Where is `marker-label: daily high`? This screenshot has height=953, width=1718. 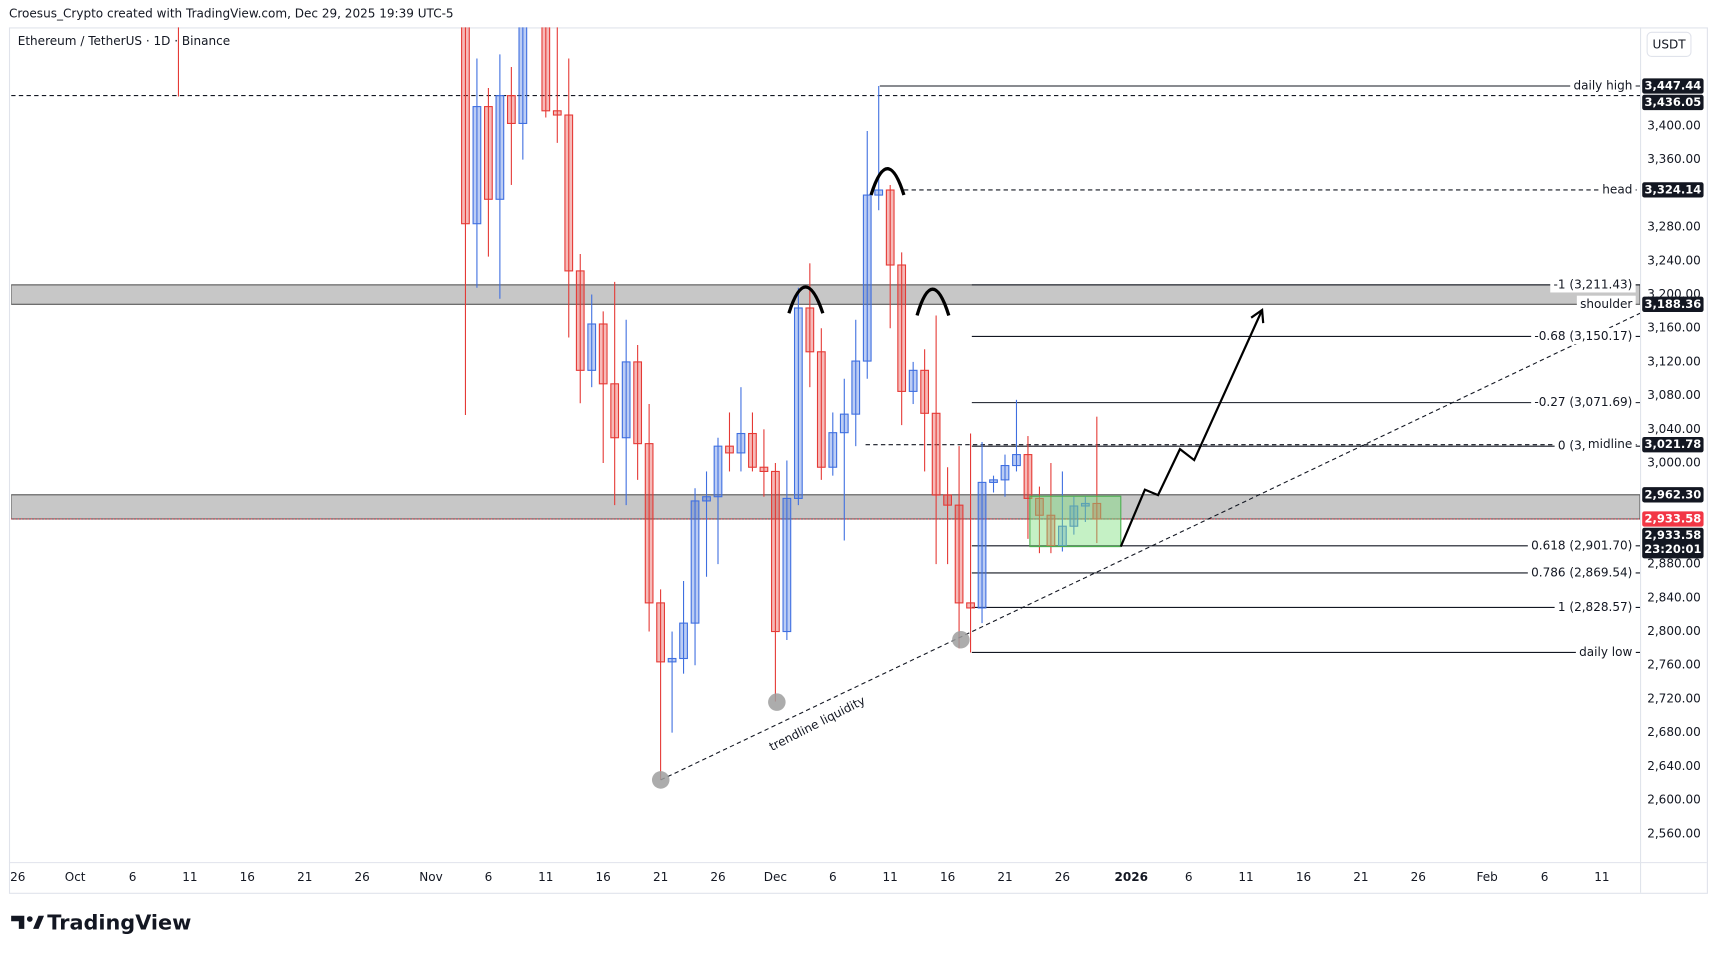
marker-label: daily high is located at coordinates (1602, 85).